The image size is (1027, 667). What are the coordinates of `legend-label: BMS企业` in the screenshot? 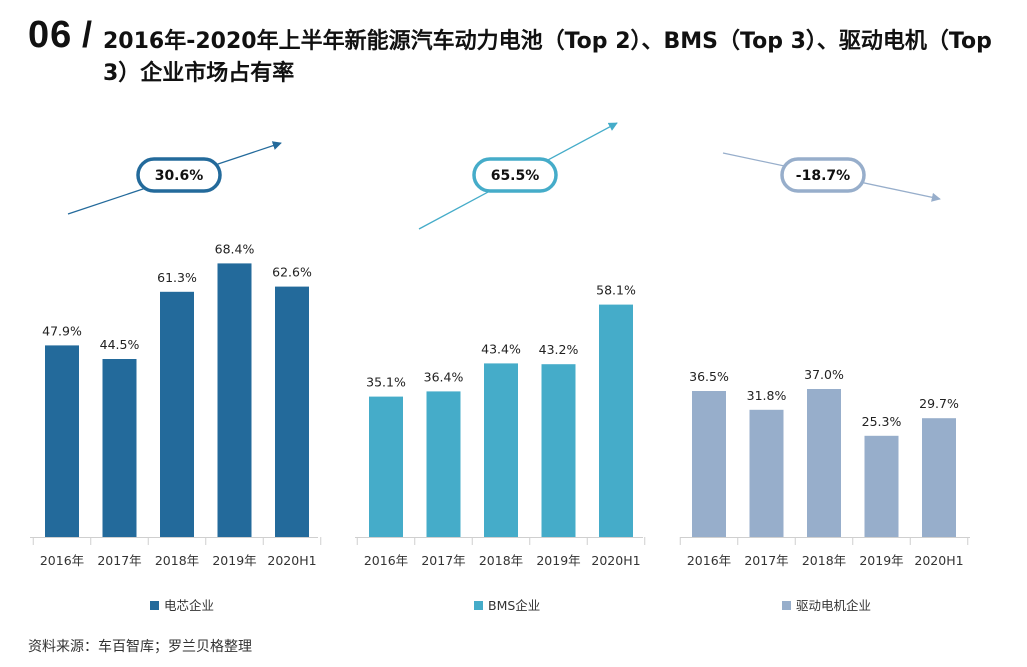 It's located at (514, 605).